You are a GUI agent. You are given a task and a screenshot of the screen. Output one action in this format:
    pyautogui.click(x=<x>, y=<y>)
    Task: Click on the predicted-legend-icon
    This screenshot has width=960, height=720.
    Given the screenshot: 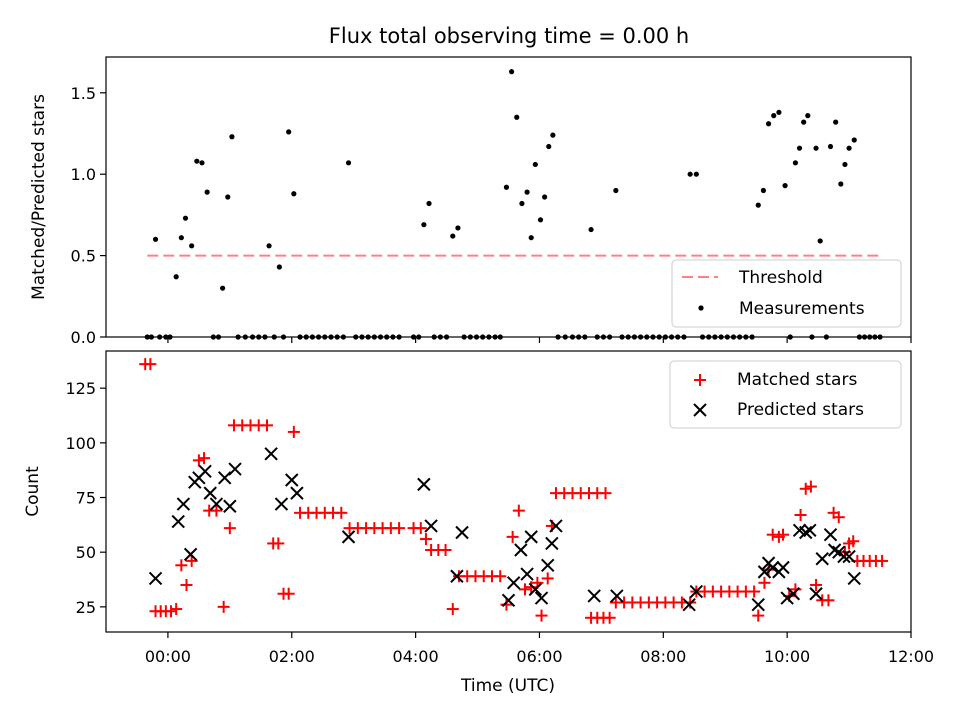 What is the action you would take?
    pyautogui.click(x=700, y=410)
    